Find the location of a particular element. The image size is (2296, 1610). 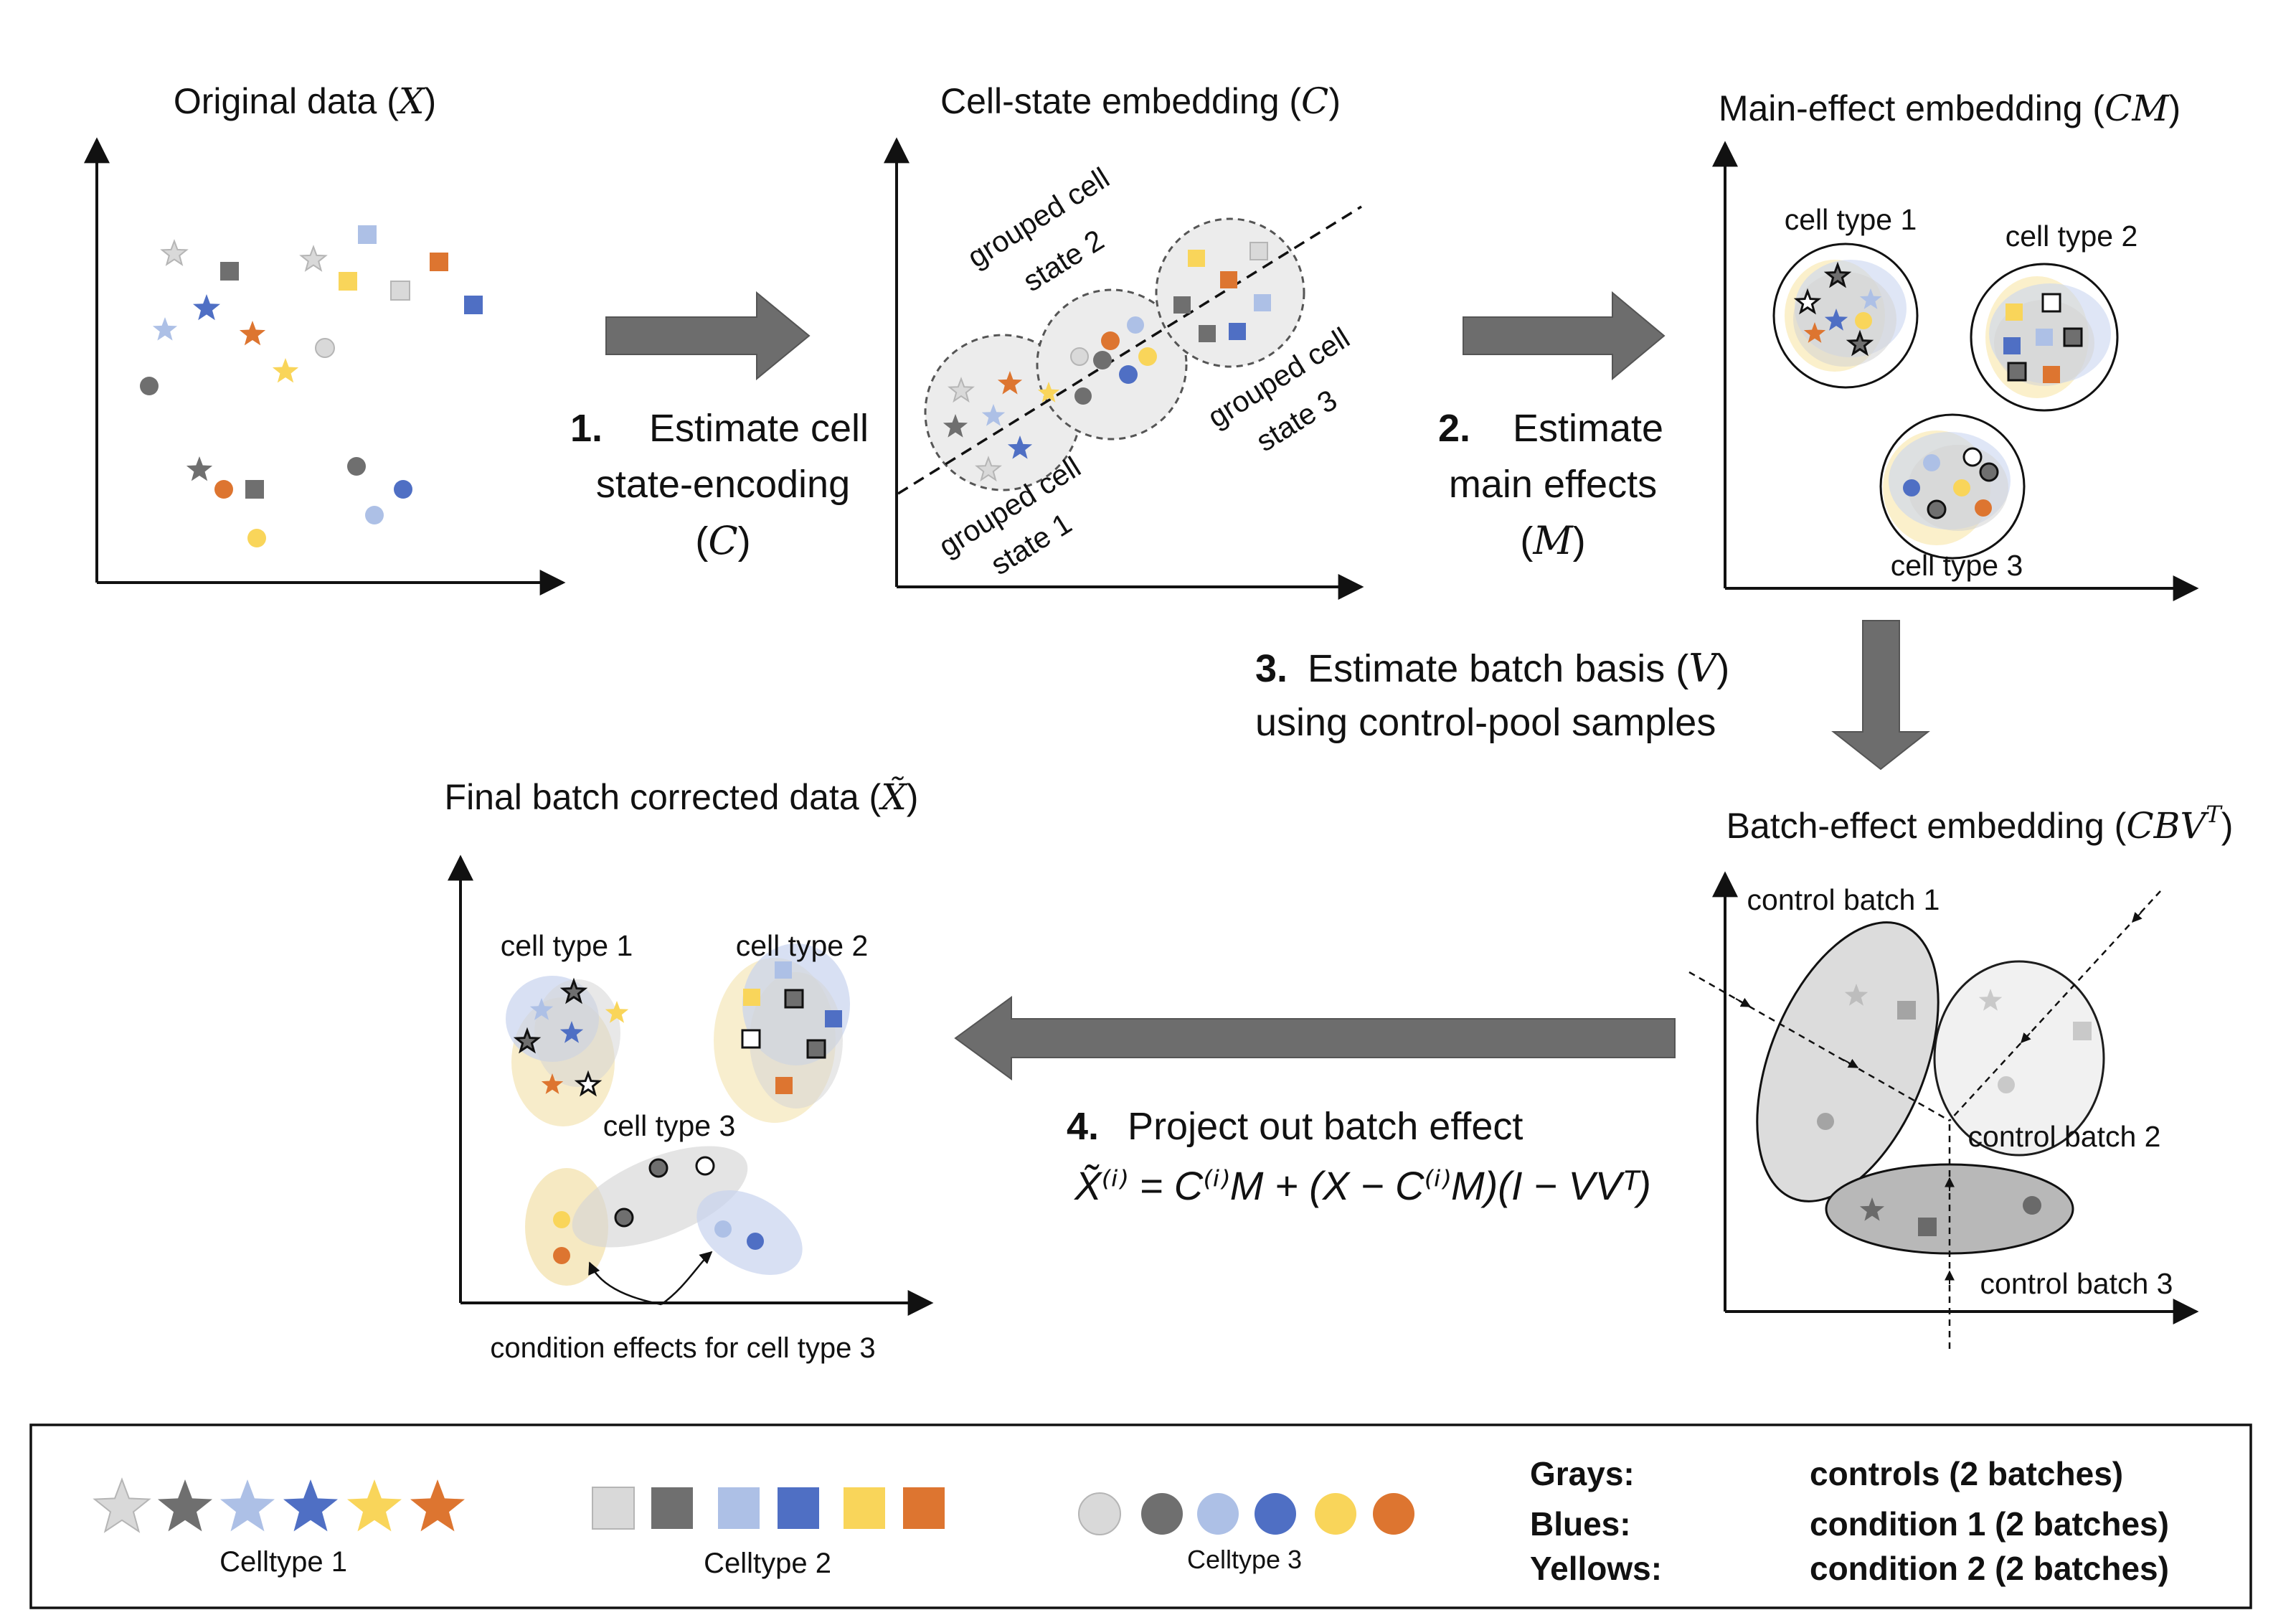

panel-original-title: Original data (X) is located at coordinates (305, 101).